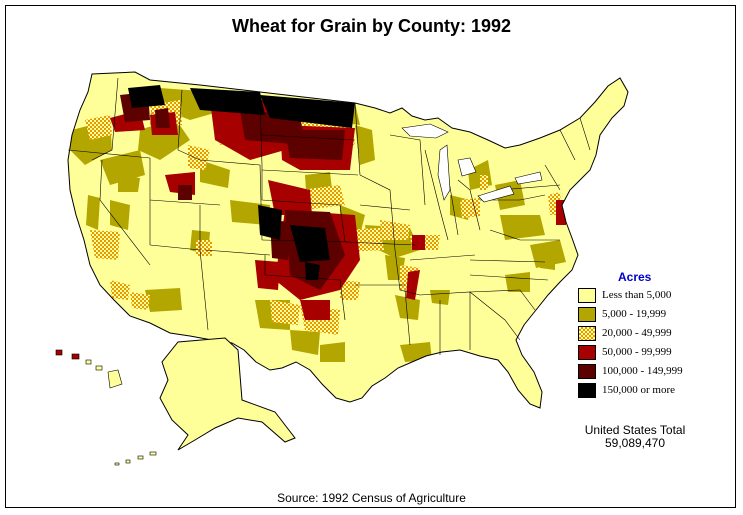 The width and height of the screenshot is (743, 515). What do you see at coordinates (635, 277) in the screenshot?
I see `legend-title: Acres` at bounding box center [635, 277].